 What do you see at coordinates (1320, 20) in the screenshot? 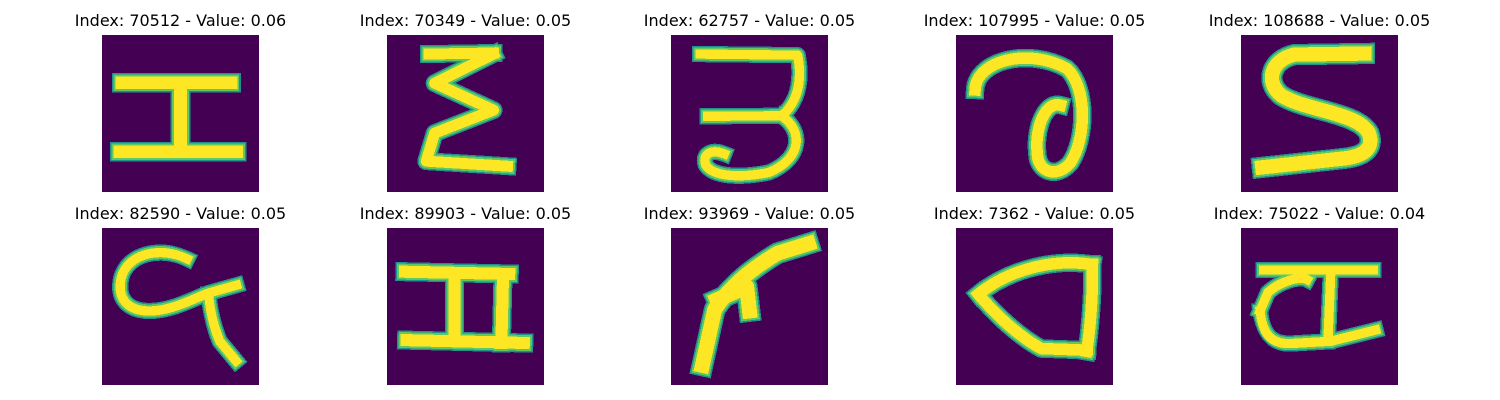
I see `panel-title: Index: 108688 - Value: 0.05` at bounding box center [1320, 20].